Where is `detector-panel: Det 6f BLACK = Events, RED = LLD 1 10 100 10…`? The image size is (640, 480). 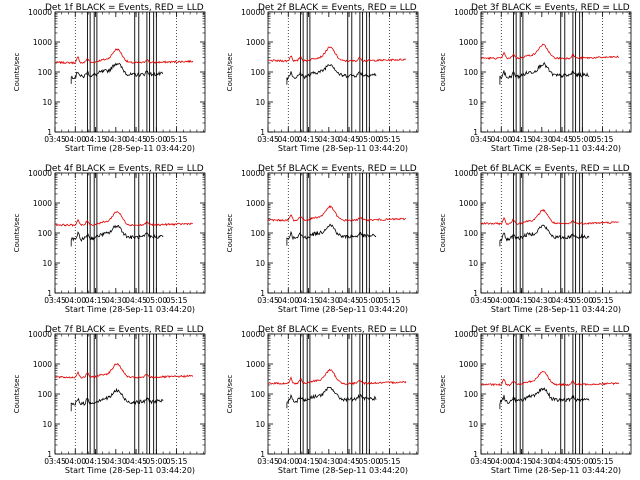
detector-panel: Det 6f BLACK = Events, RED = LLD 1 10 100 10… is located at coordinates (535, 239).